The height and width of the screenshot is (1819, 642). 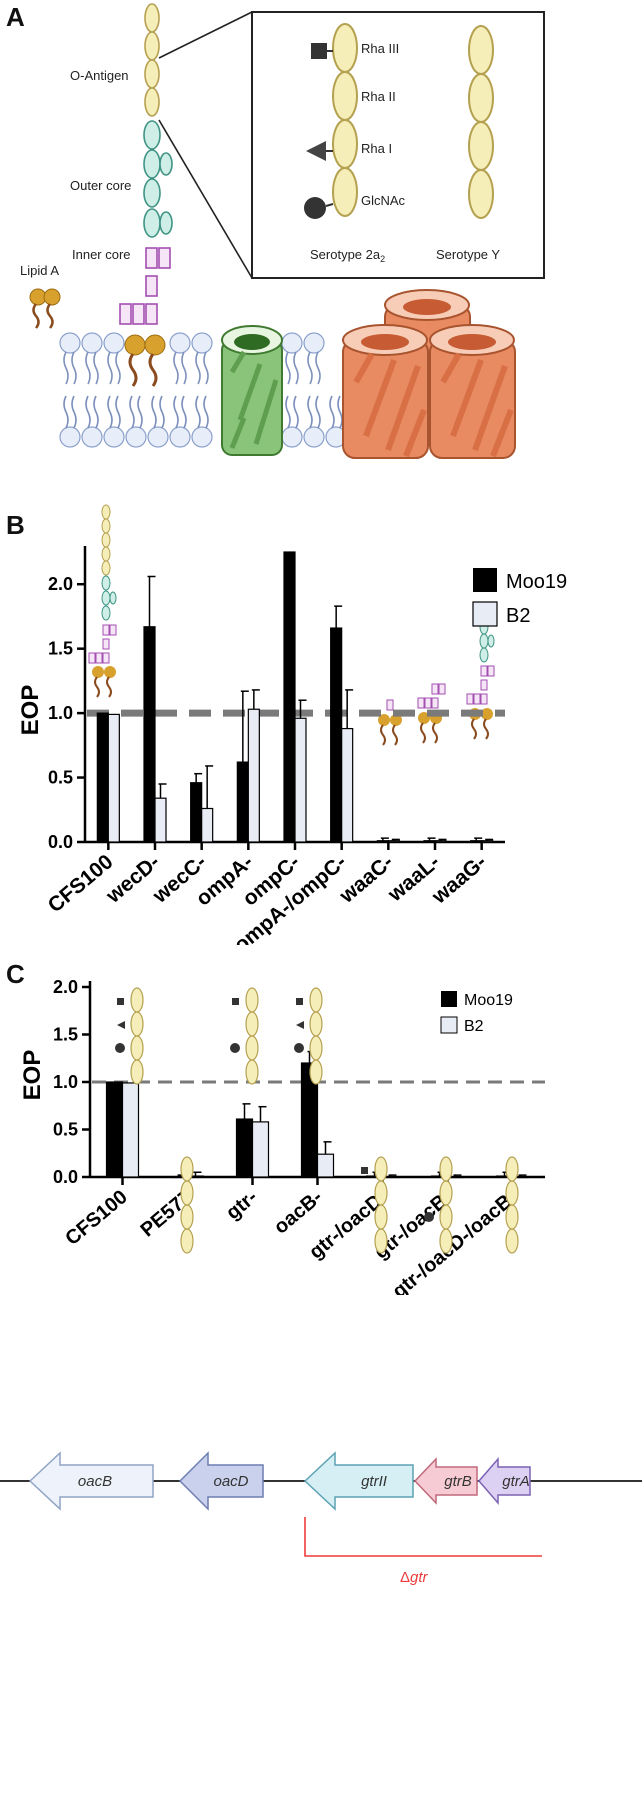 What do you see at coordinates (30, 710) in the screenshot?
I see `panel-b-y-axis-label: EOP` at bounding box center [30, 710].